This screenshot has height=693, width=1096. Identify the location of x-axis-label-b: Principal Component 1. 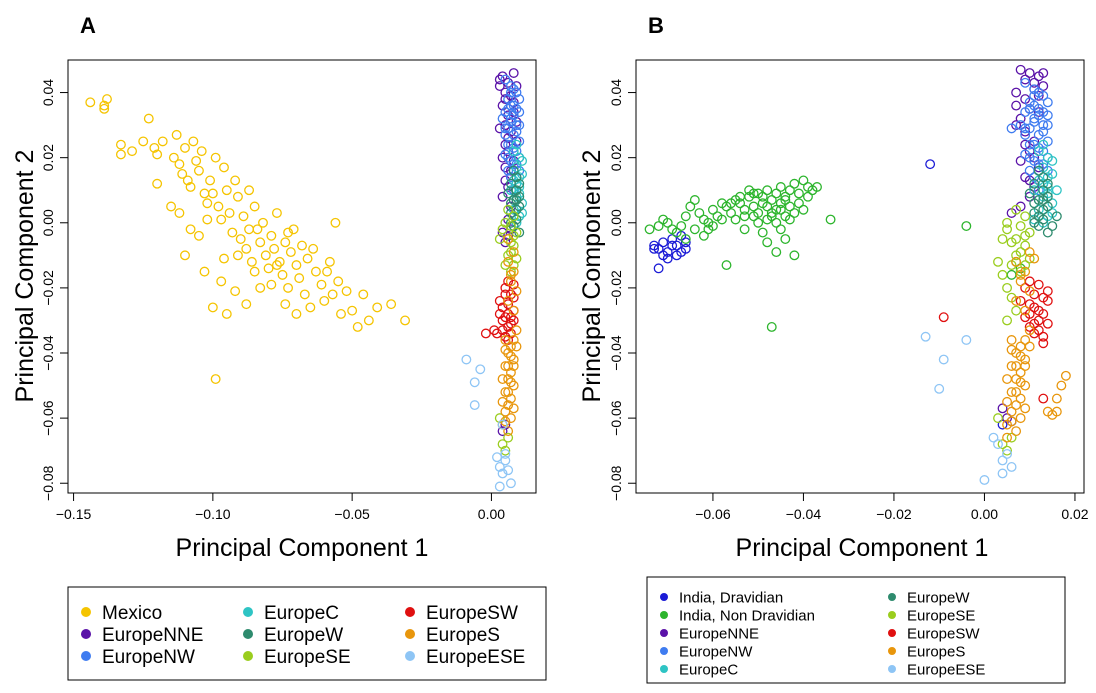
(862, 548).